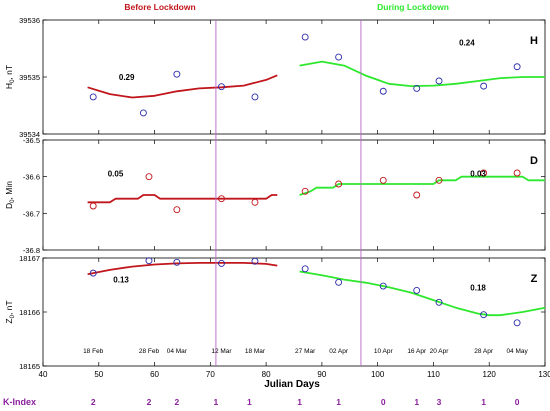 This screenshot has height=411, width=550. I want to click on during-correlation: 0.03, so click(478, 174).